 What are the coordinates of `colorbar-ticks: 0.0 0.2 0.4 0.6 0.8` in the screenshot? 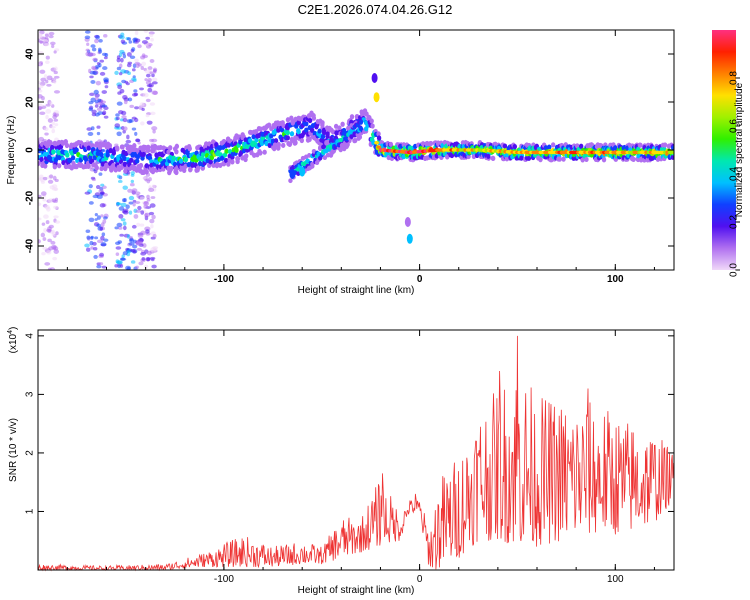 It's located at (734, 174).